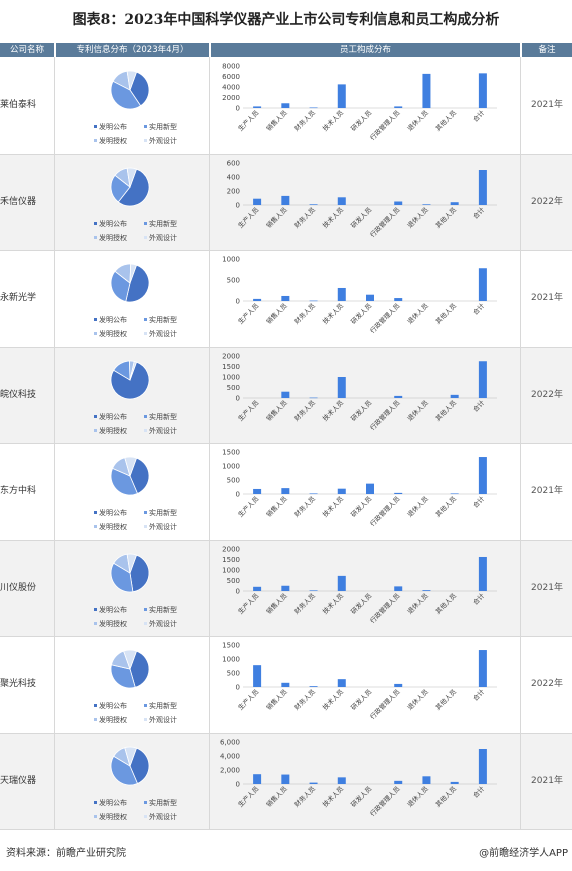 Image resolution: width=572 pixels, height=871 pixels. I want to click on company-name: 川仪股份, so click(18, 587).